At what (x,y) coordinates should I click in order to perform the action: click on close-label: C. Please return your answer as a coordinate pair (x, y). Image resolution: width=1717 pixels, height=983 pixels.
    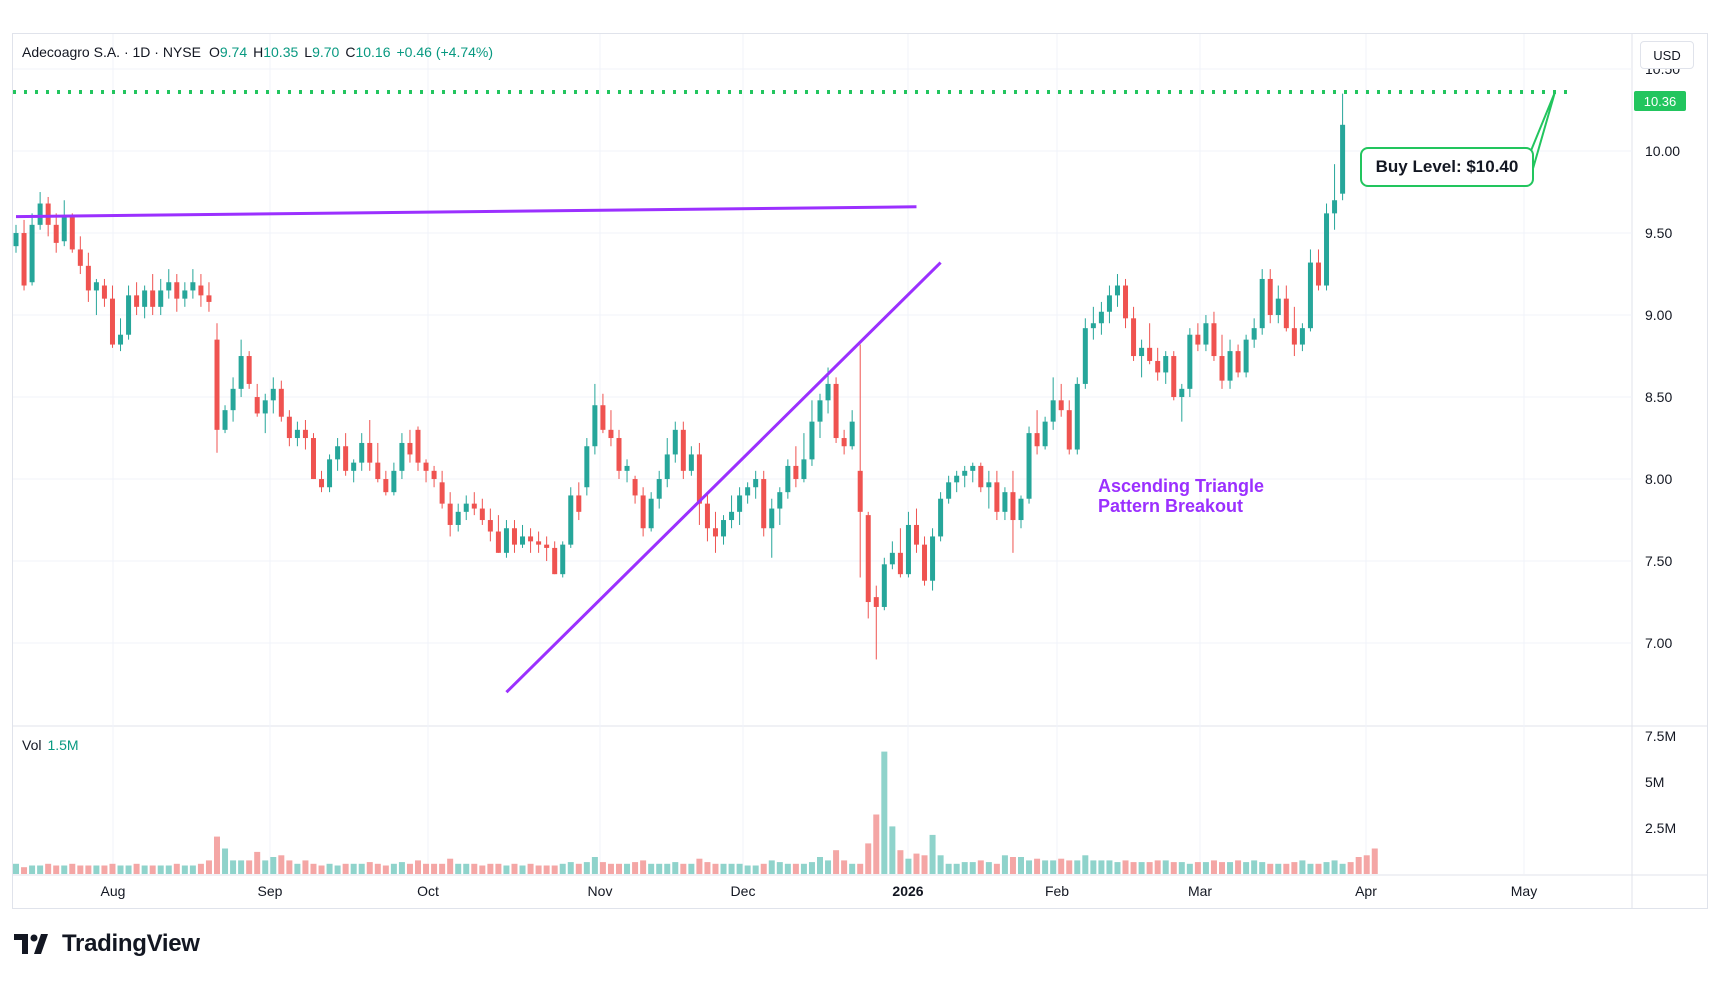
    Looking at the image, I should click on (350, 52).